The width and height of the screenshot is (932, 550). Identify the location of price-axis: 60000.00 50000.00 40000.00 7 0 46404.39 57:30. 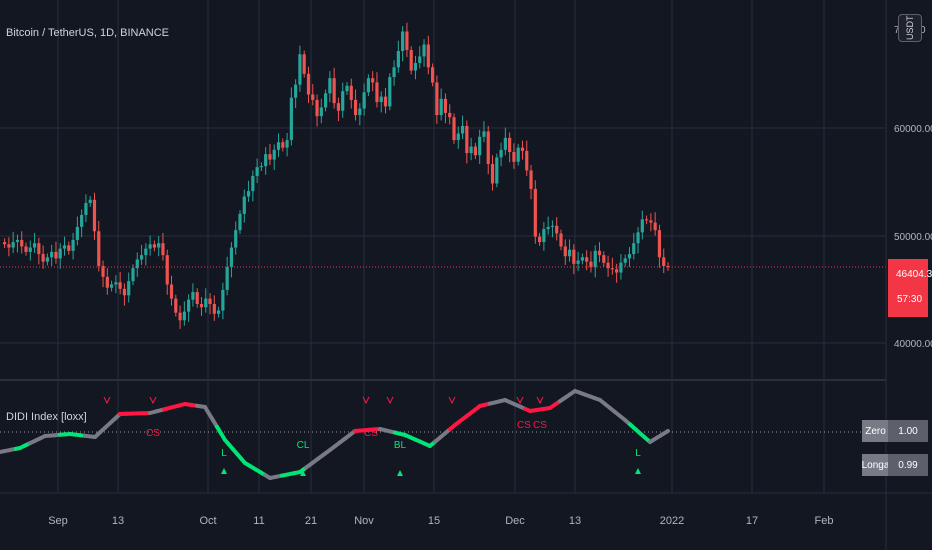
(910, 187).